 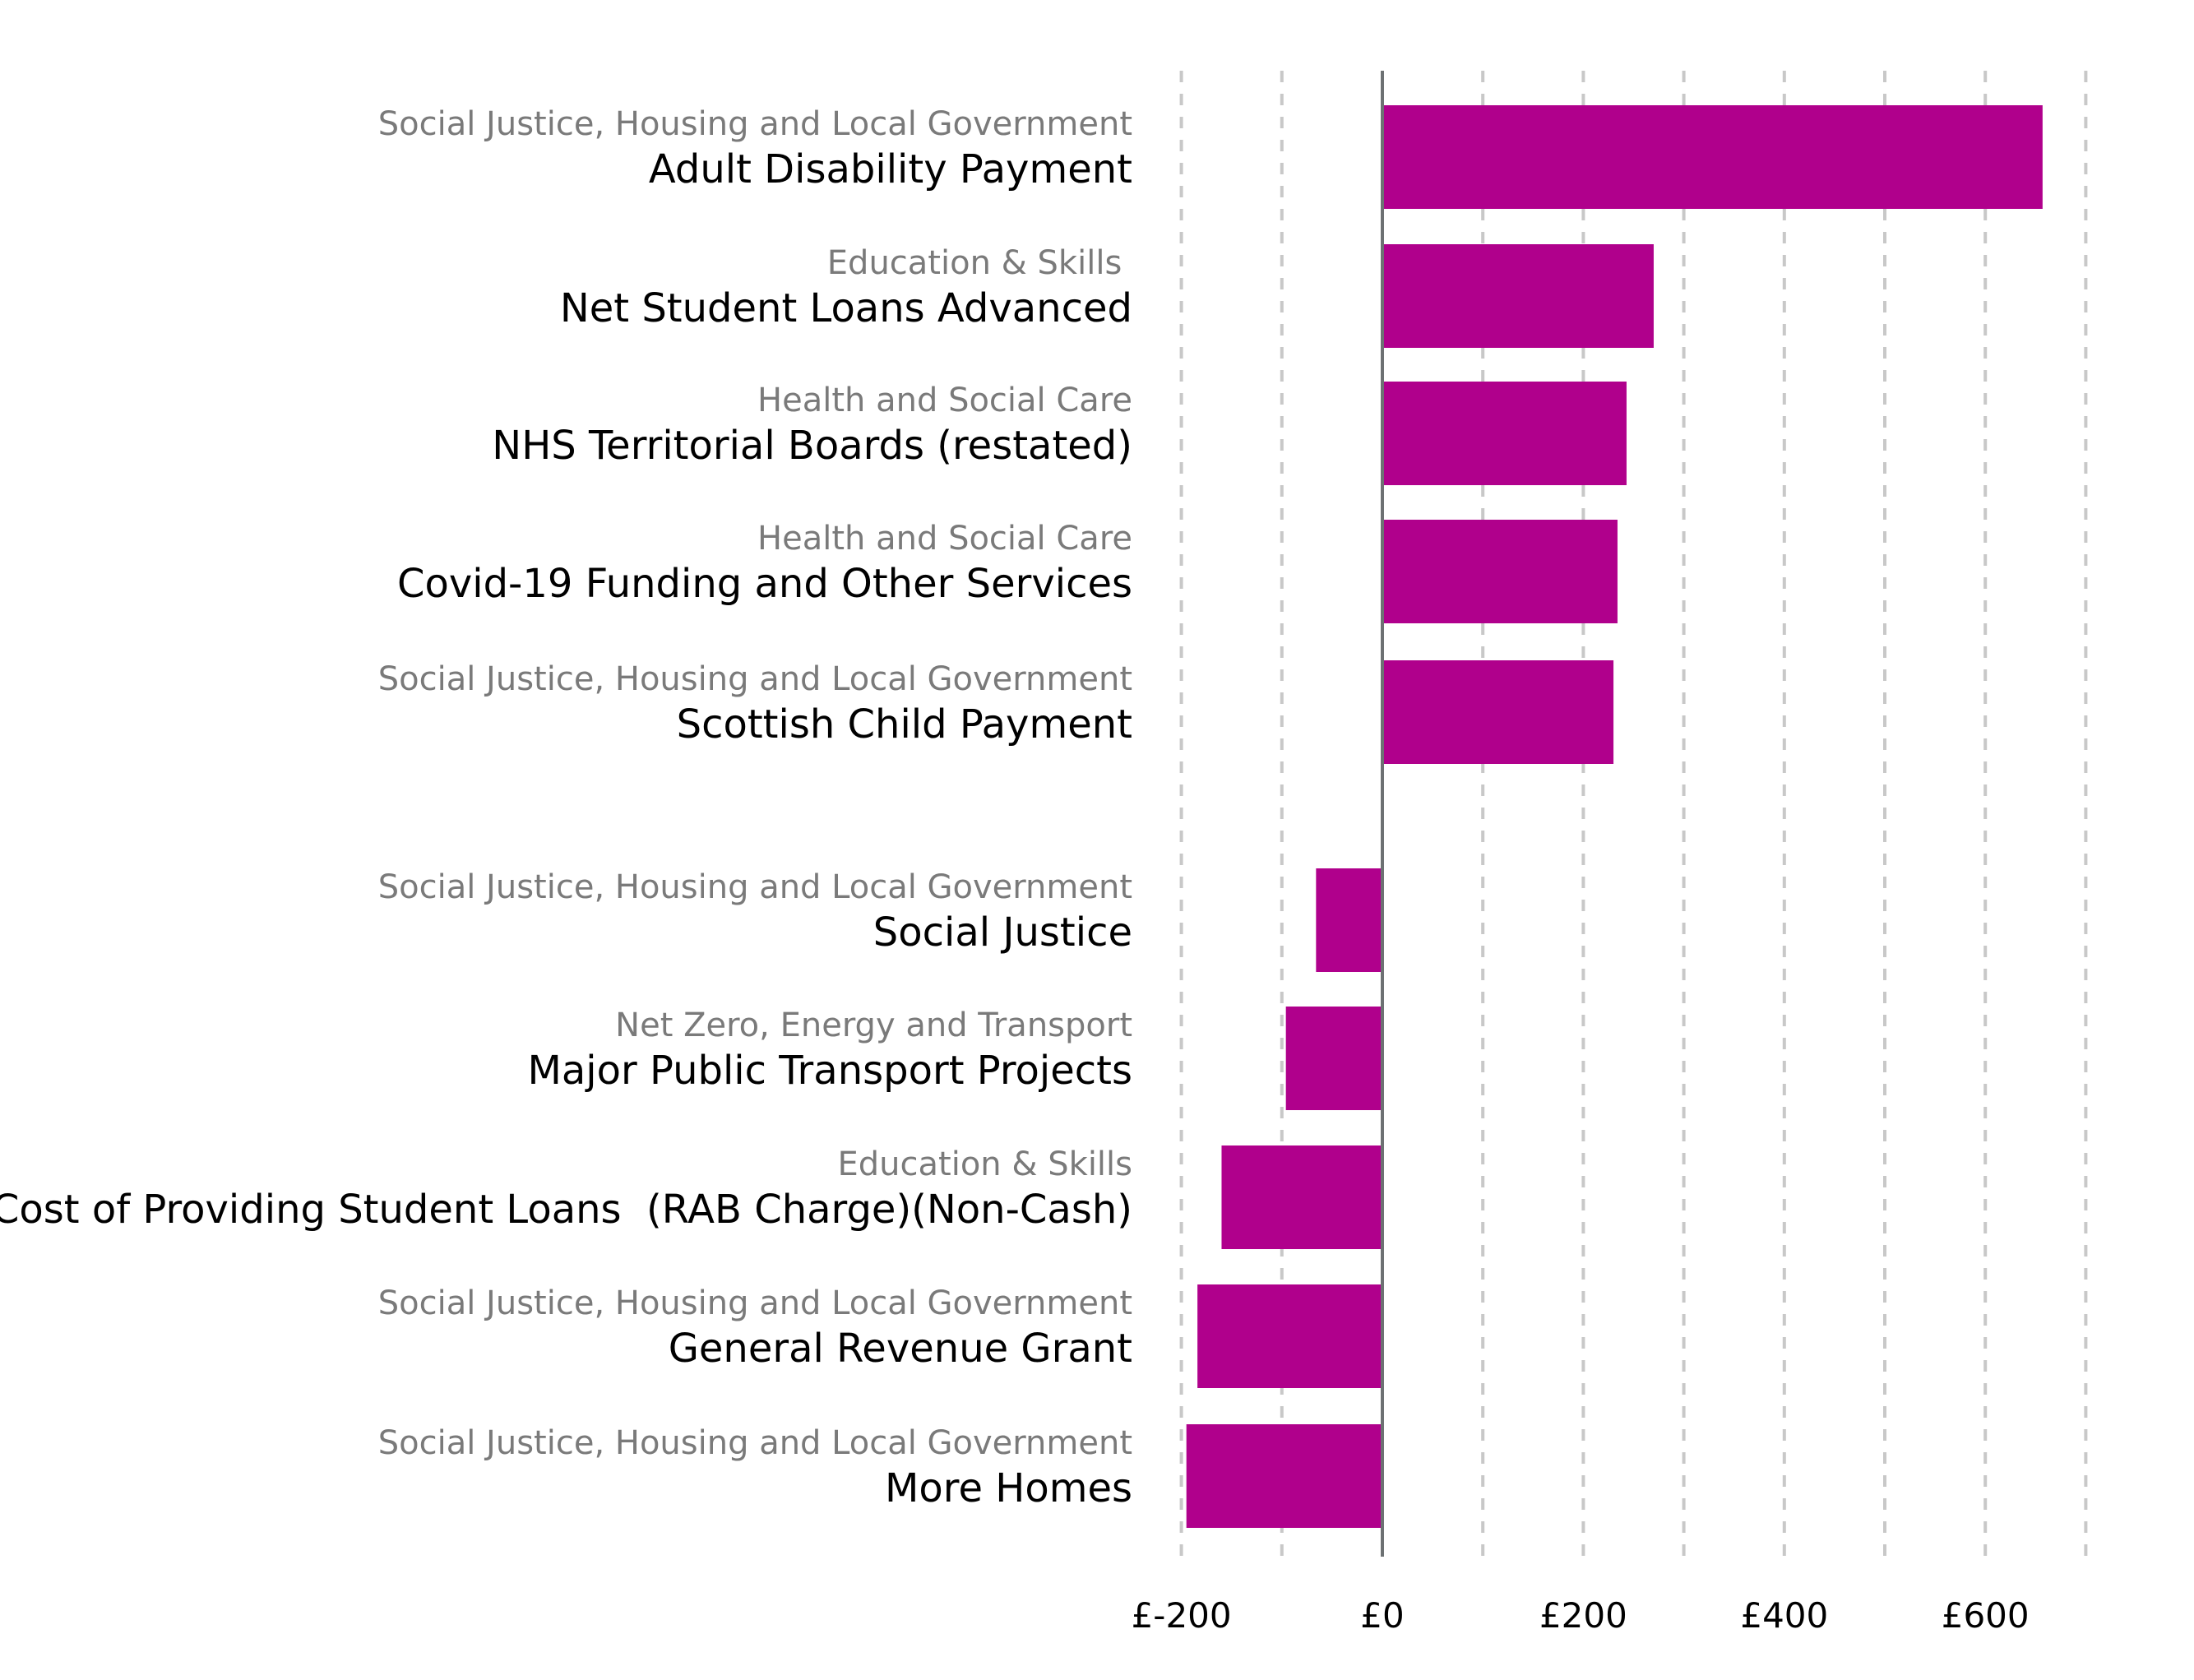 I want to click on category-label: Social Justice, so click(x=1003, y=932).